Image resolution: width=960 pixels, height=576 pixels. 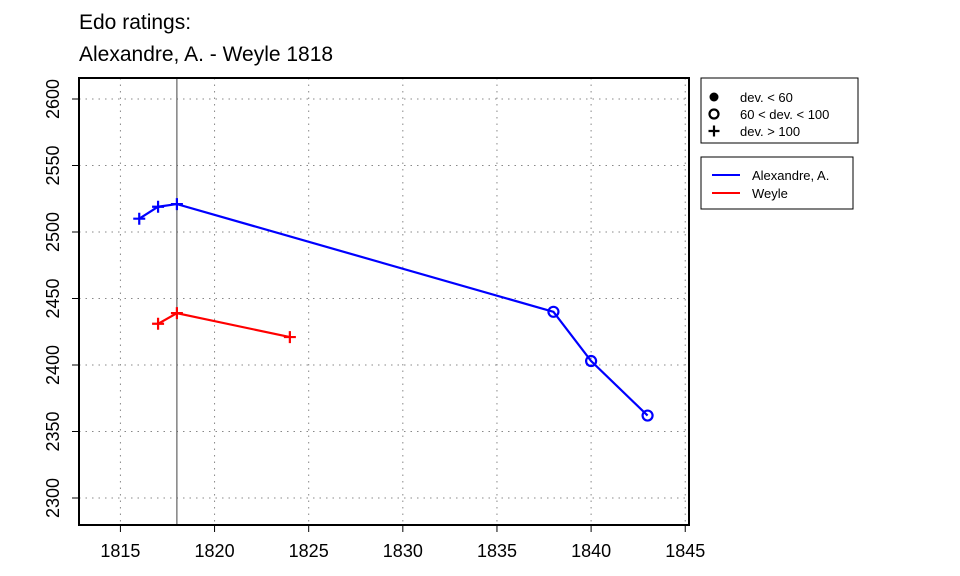 What do you see at coordinates (770, 193) in the screenshot?
I see `series-legend-label: Weyle` at bounding box center [770, 193].